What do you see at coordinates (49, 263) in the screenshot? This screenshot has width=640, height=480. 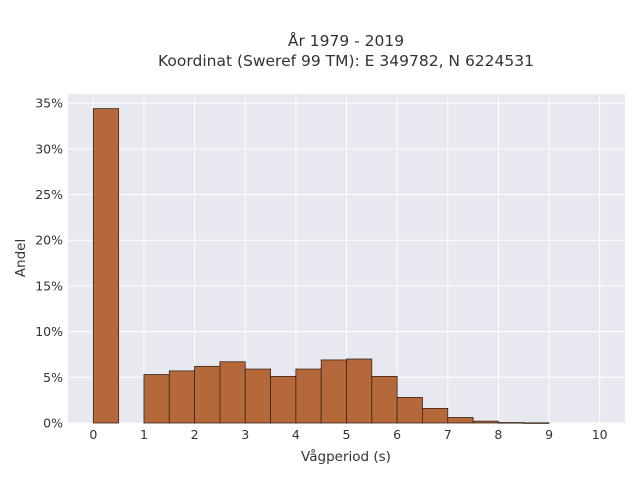 I see `y-axis-ticks: 0% 5% 10% 15% 20% 25% 30% 35%` at bounding box center [49, 263].